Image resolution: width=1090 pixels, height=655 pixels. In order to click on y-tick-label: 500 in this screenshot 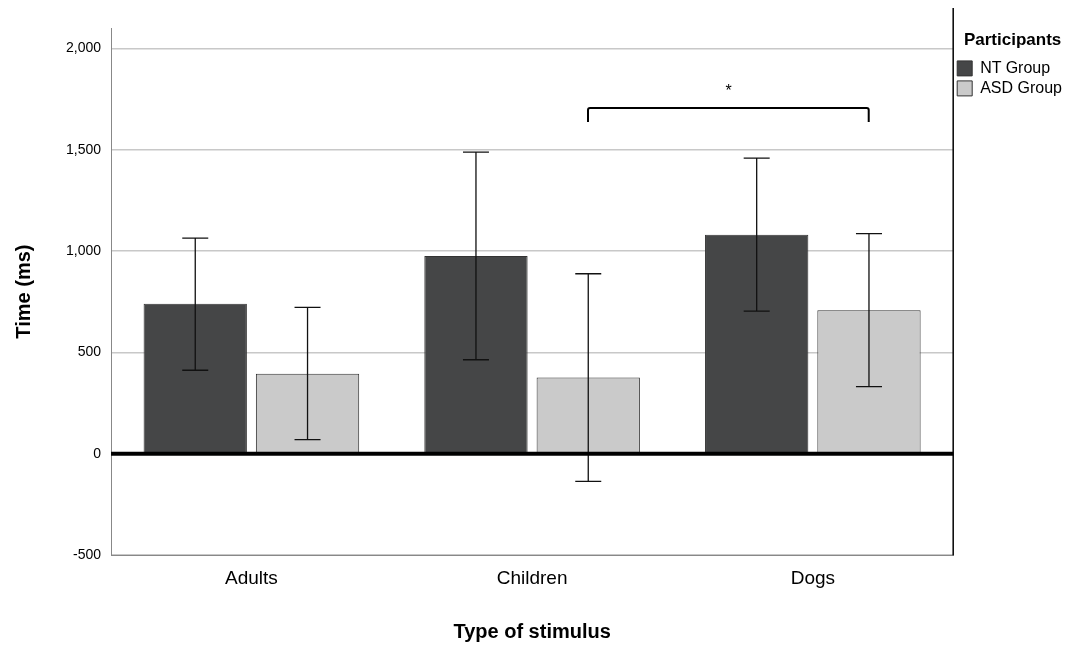, I will do `click(89, 351)`.